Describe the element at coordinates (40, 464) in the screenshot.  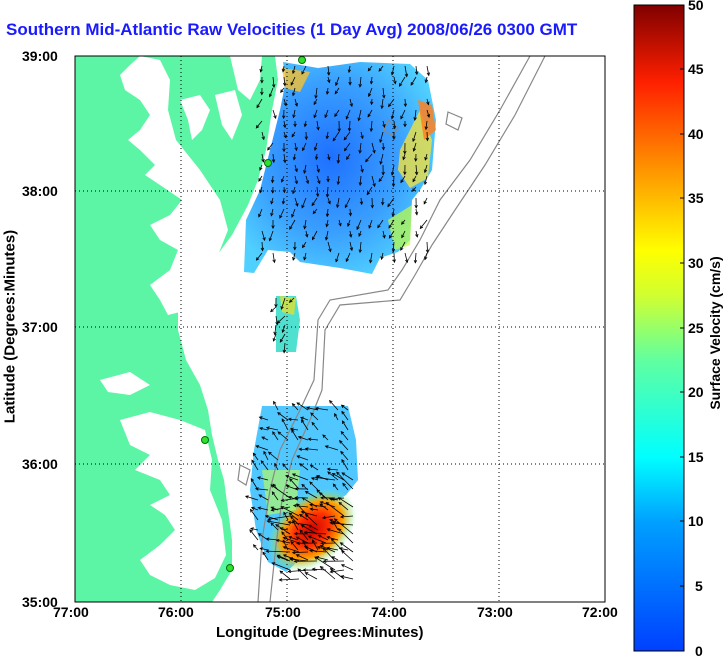
I see `lat-tick-label: 36:00` at that location.